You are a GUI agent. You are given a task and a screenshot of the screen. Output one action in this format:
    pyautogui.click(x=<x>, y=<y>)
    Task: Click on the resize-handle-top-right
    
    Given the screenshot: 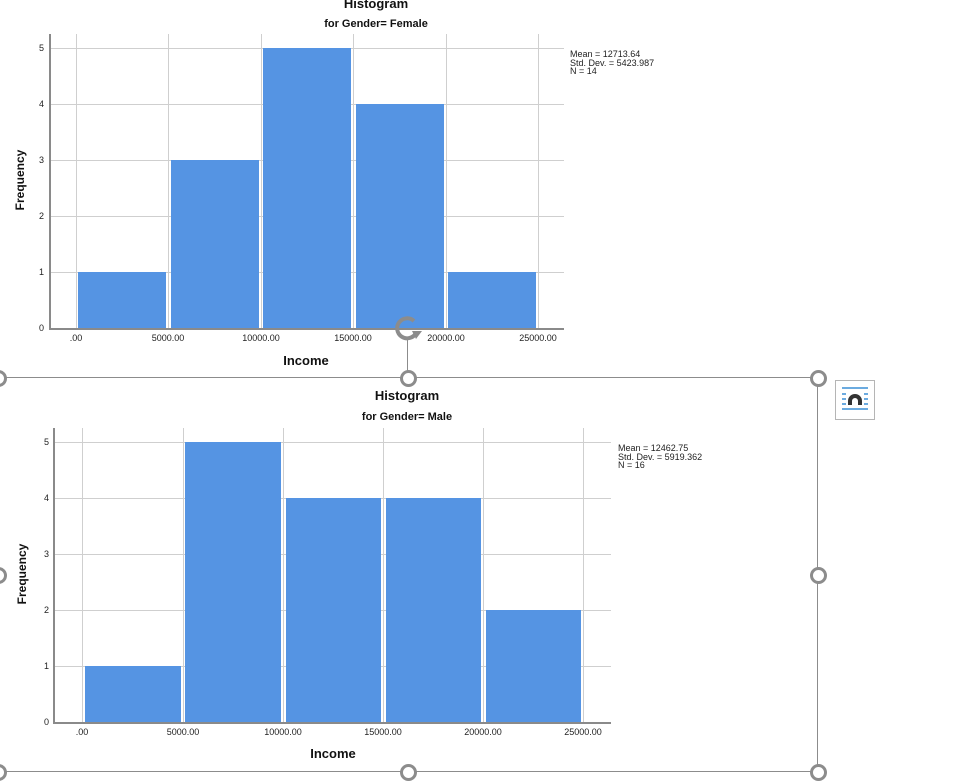 What is the action you would take?
    pyautogui.click(x=818, y=378)
    